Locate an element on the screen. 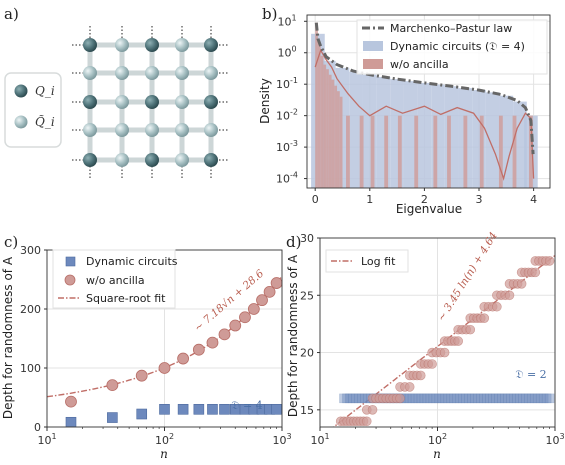  legend-ancilla-swatch is located at coordinates (373, 64).